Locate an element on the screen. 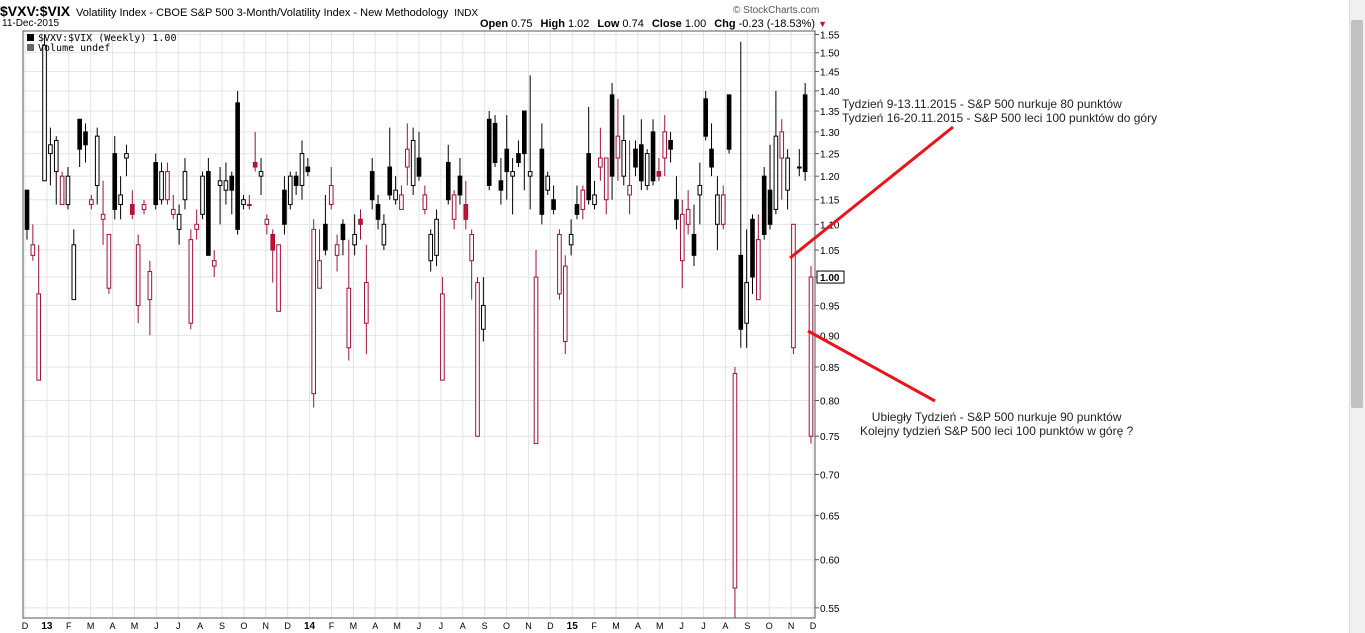 This screenshot has height=633, width=1365. legend-candle-icon is located at coordinates (30, 37).